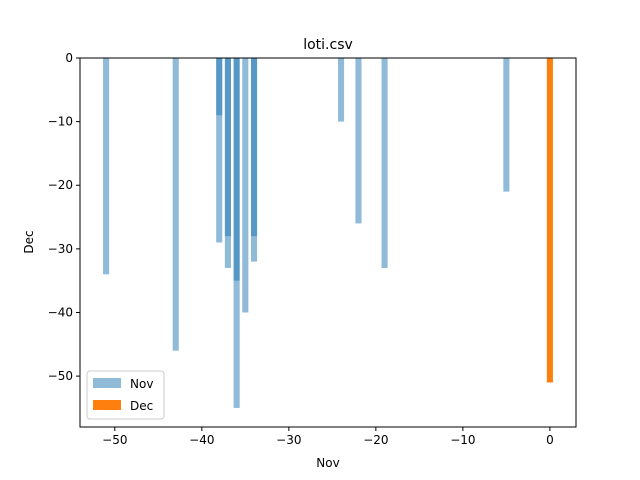 This screenshot has width=640, height=480. I want to click on x-tick-label: −20, so click(375, 440).